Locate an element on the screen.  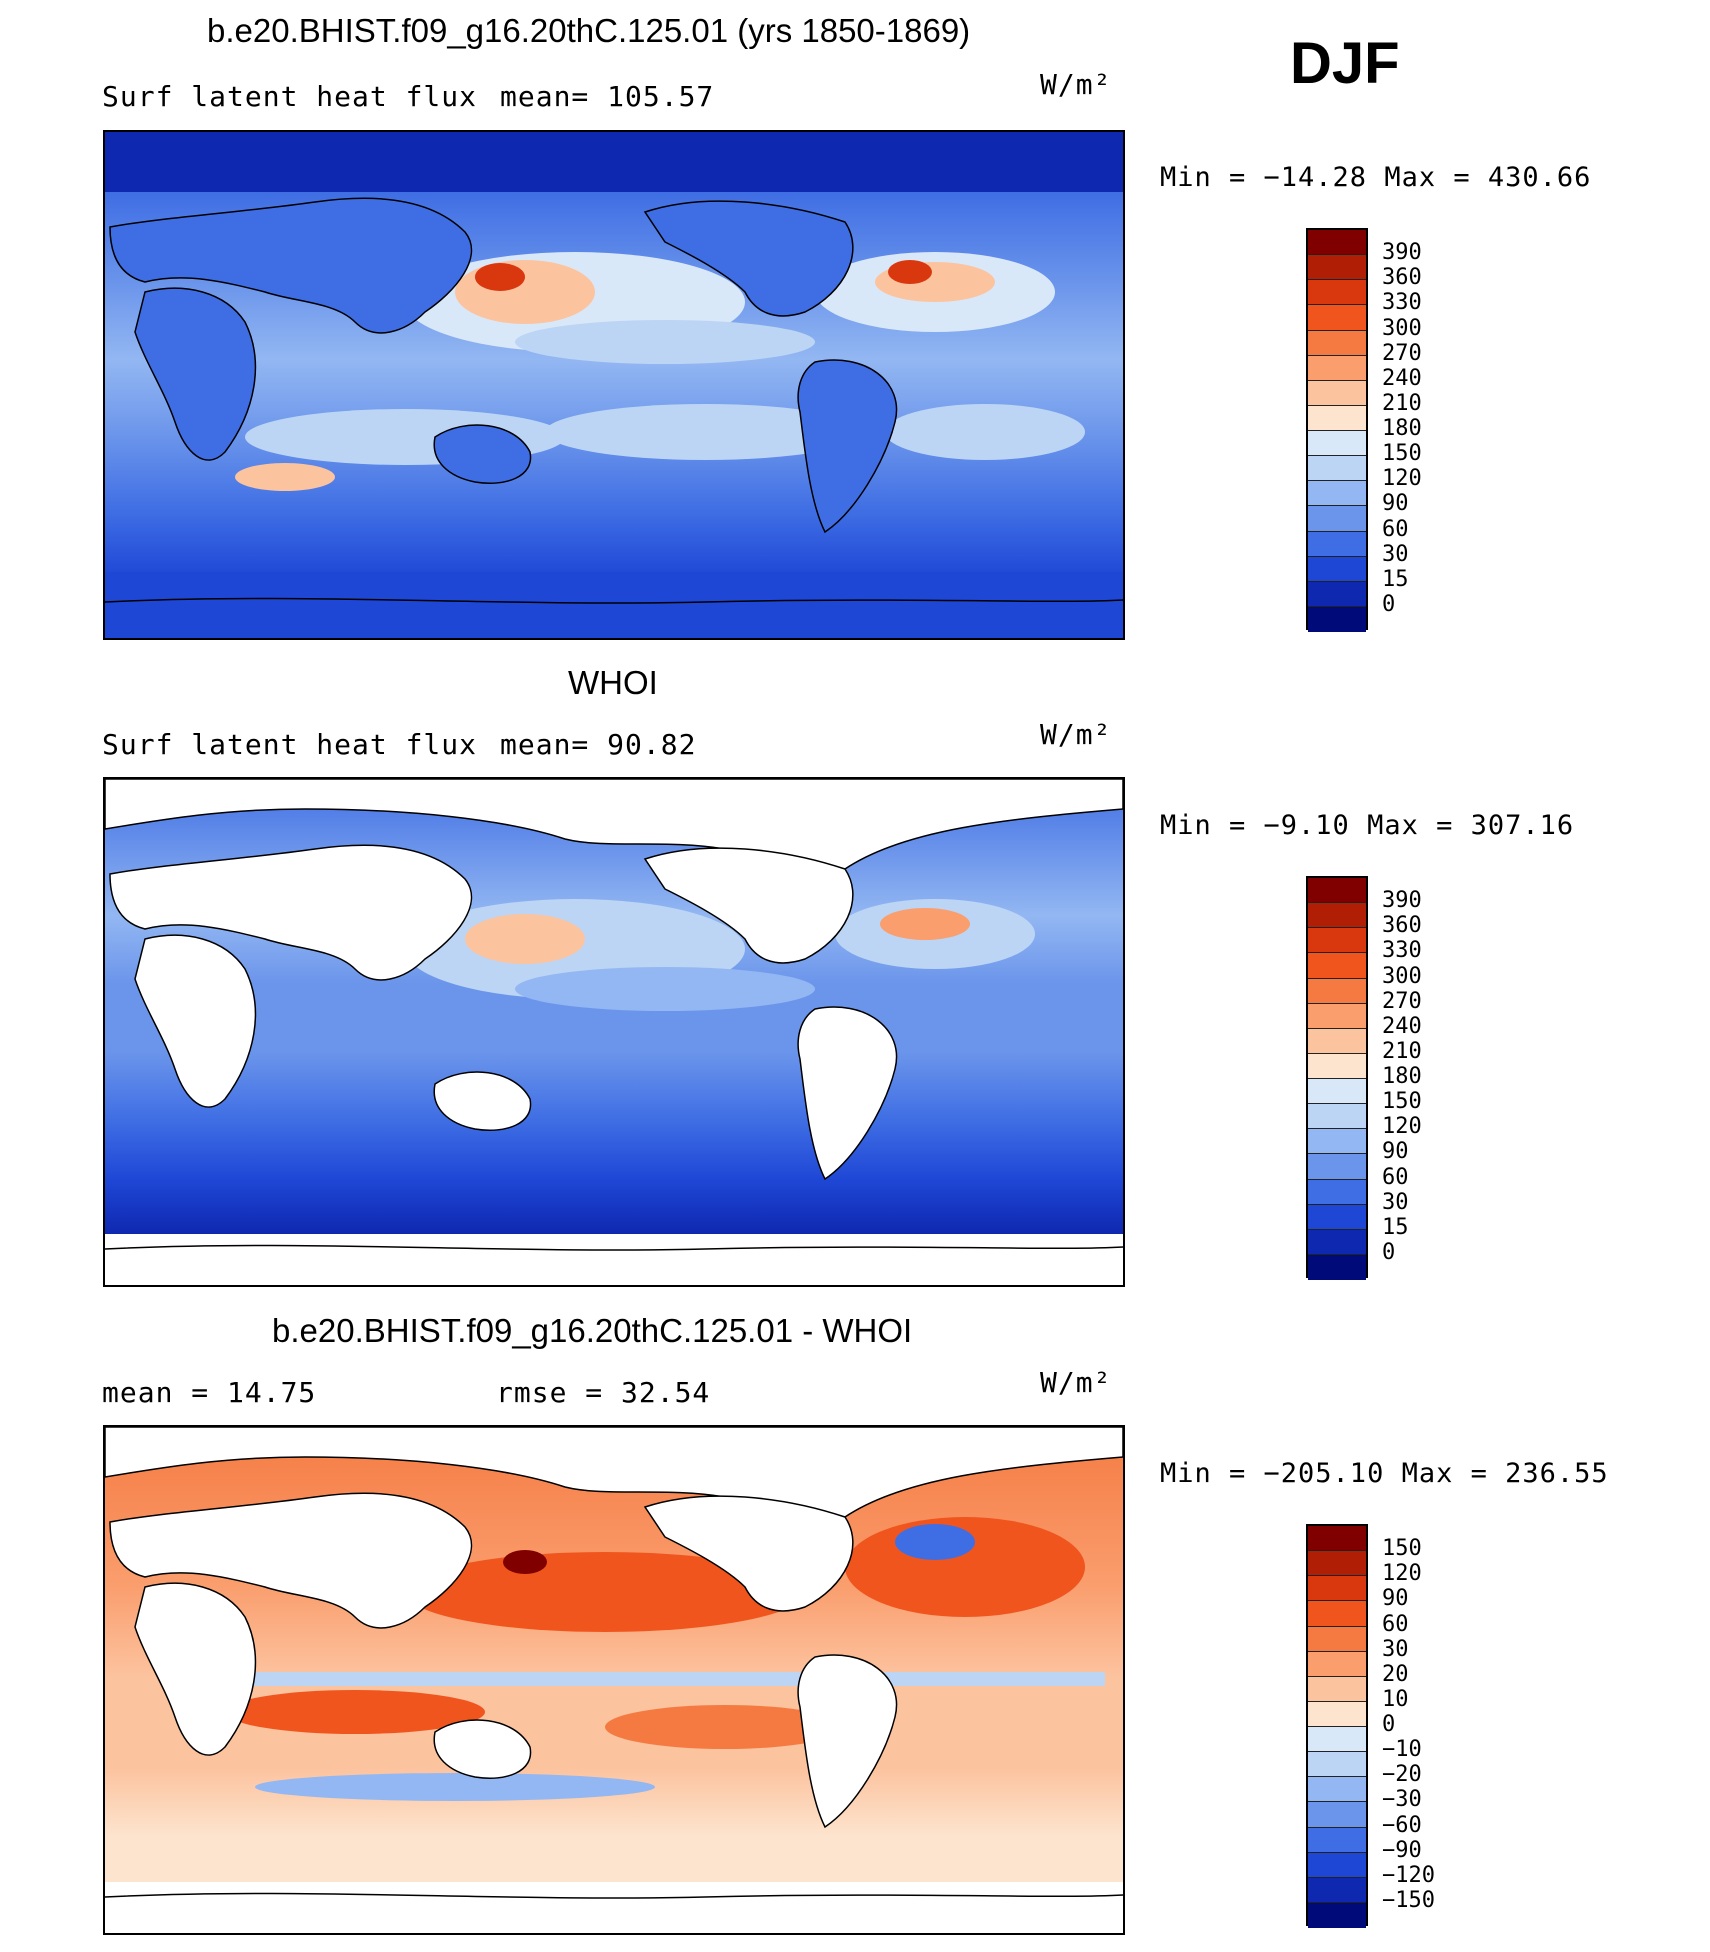
season-label: DJF is located at coordinates (1345, 63).